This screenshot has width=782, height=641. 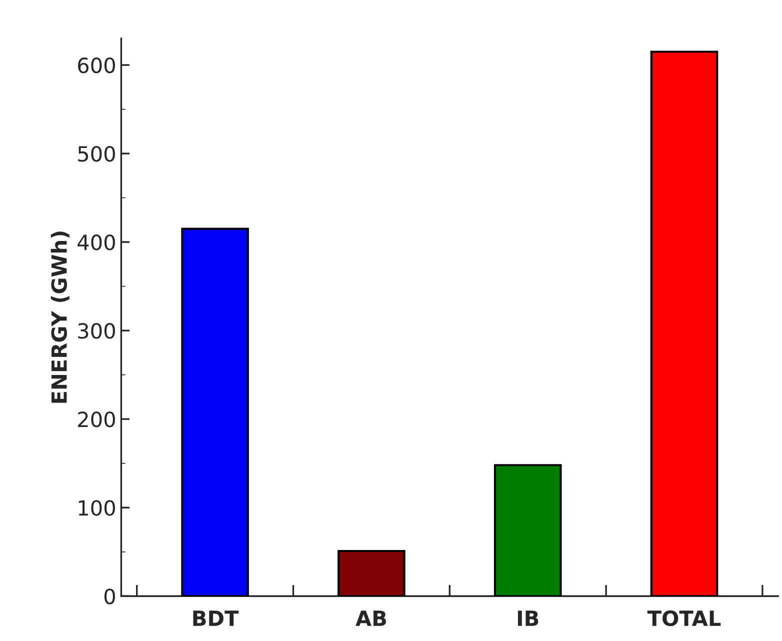 I want to click on x-tick-label: TOTAL, so click(x=684, y=618).